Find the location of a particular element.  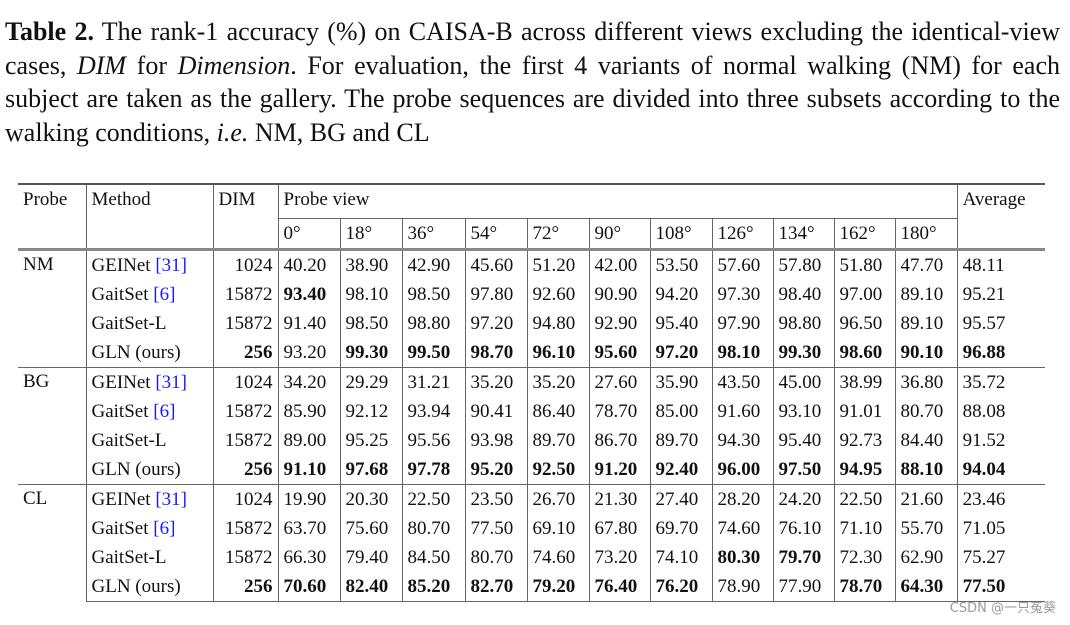

value-cell: 90.10 is located at coordinates (926, 353).